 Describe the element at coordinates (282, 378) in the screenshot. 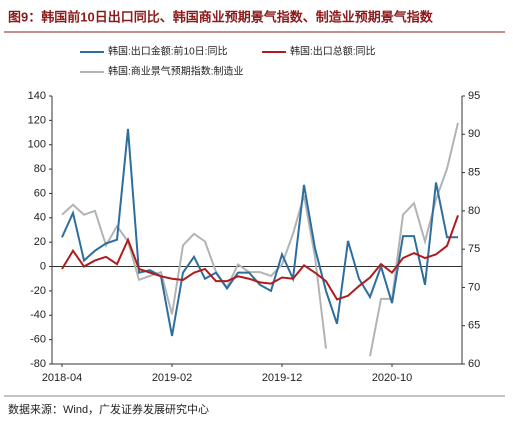

I see `x-tick-label: 2019-12` at that location.